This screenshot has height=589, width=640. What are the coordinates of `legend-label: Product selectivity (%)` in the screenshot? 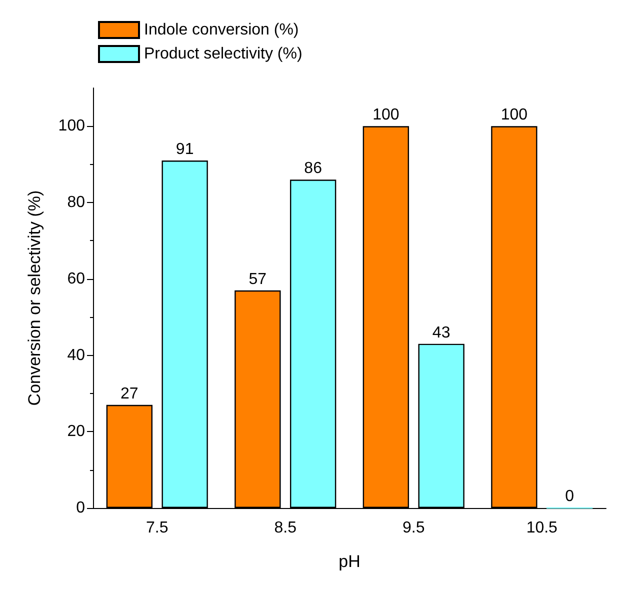 It's located at (223, 54).